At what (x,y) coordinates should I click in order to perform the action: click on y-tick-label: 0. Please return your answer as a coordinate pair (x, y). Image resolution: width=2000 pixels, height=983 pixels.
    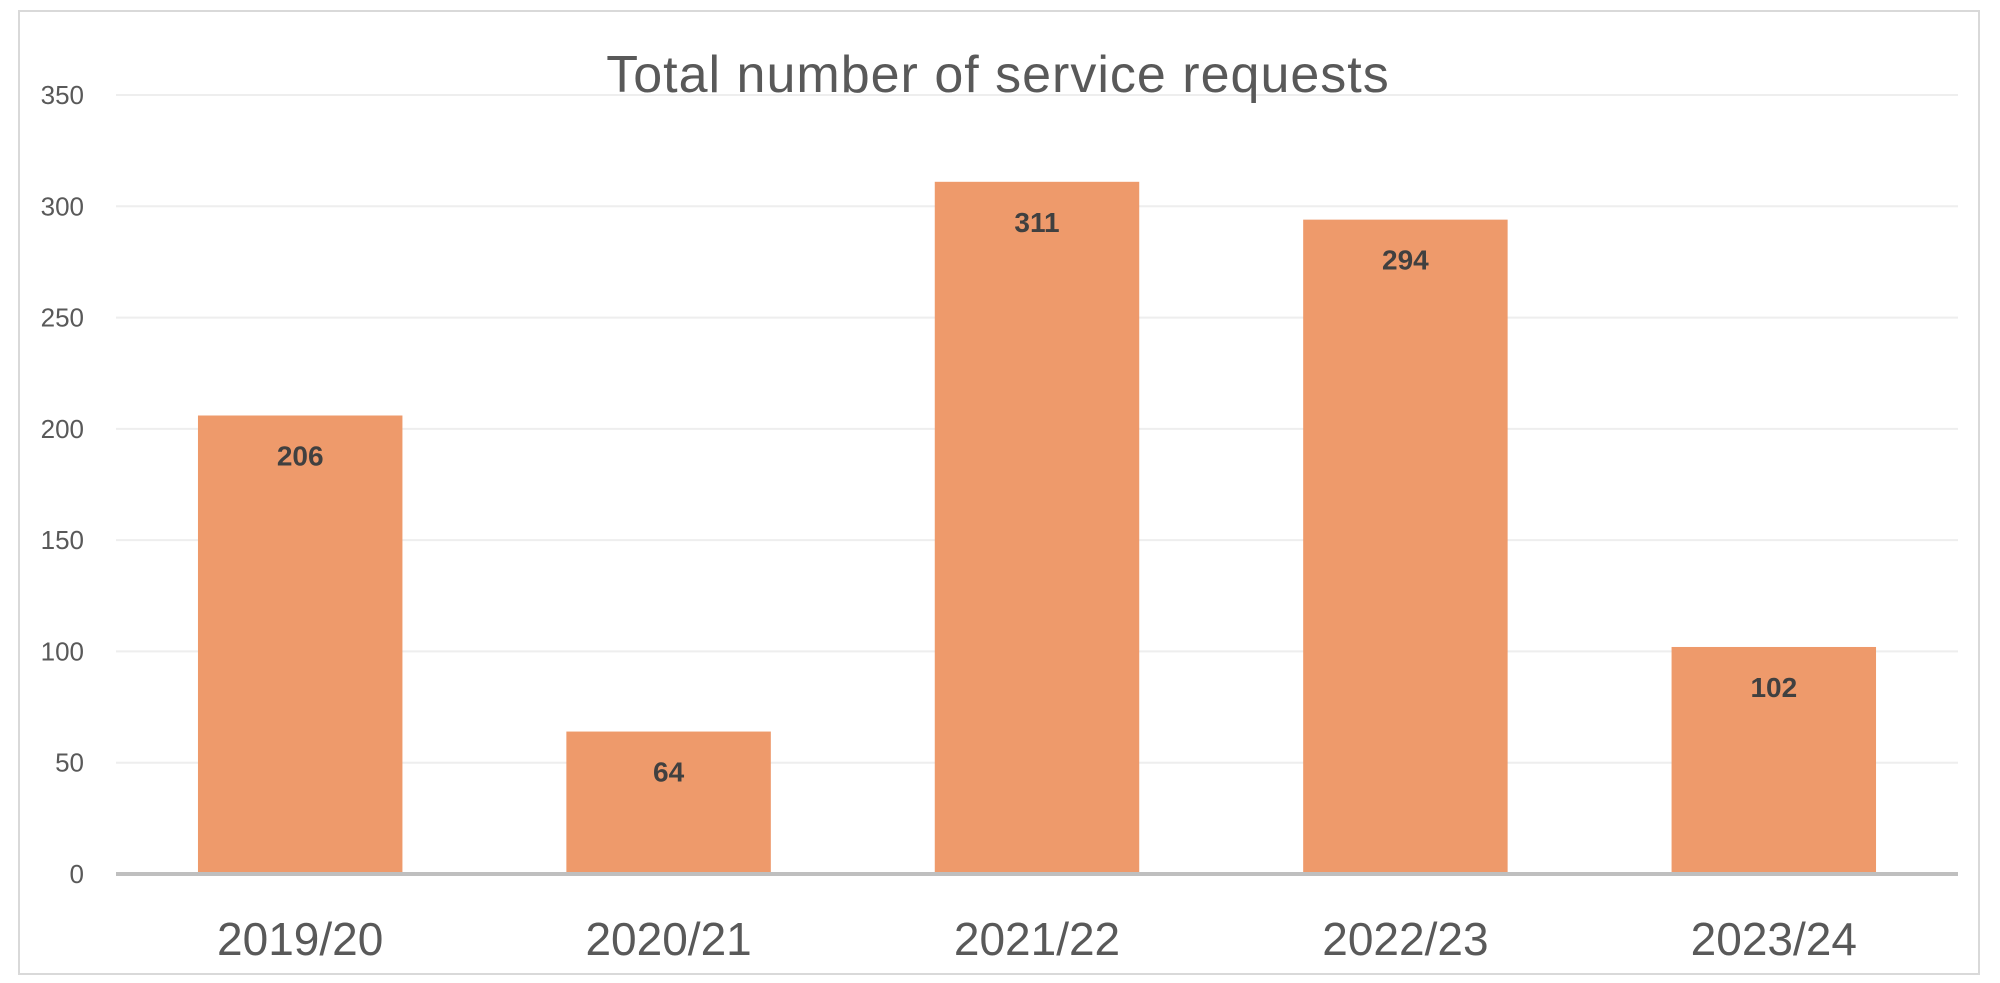
    Looking at the image, I should click on (77, 874).